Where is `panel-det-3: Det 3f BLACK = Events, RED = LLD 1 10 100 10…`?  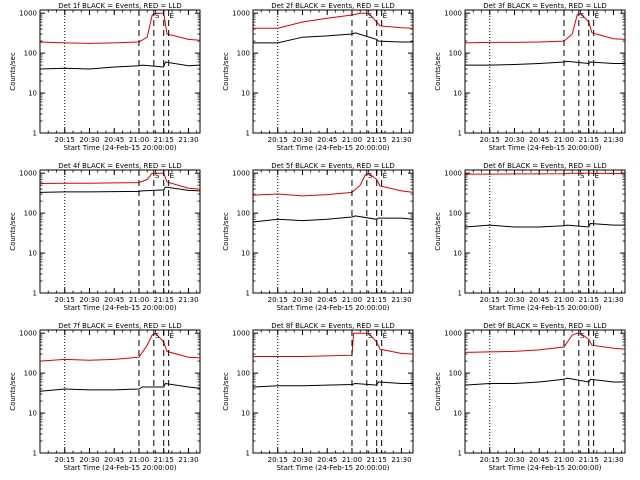
panel-det-3: Det 3f BLACK = Events, RED = LLD 1 10 100 10… is located at coordinates (530, 77).